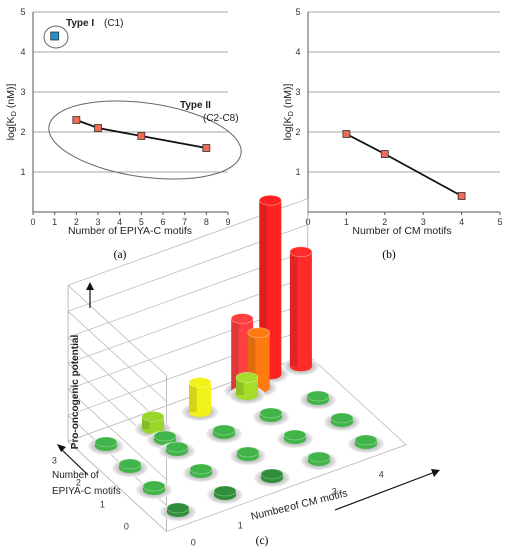 The image size is (510, 550). Describe the element at coordinates (404, 165) in the screenshot. I see `b-series-line` at that location.